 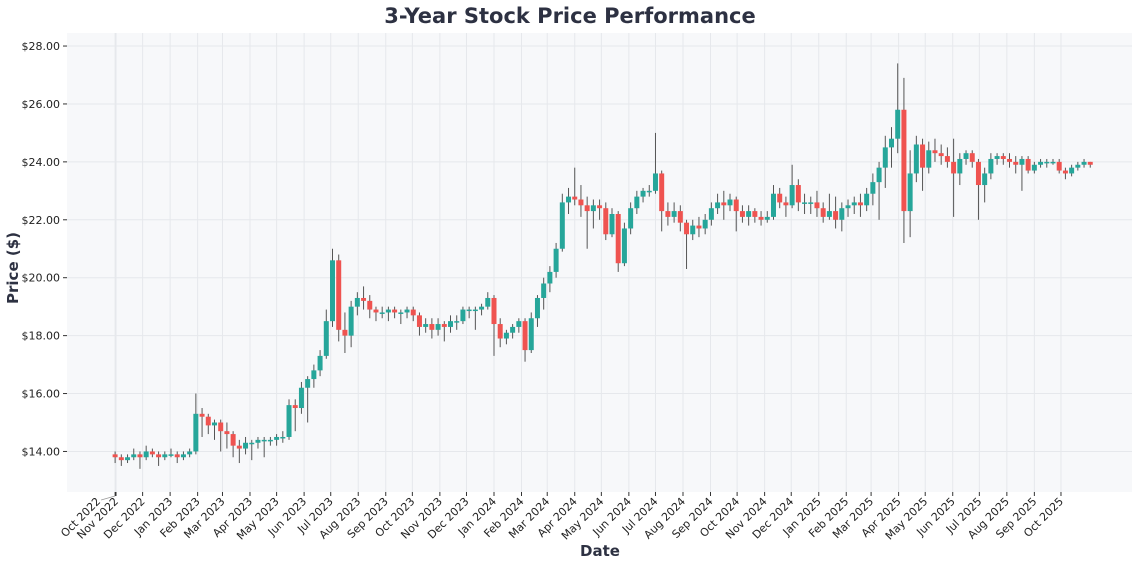 What do you see at coordinates (13, 268) in the screenshot?
I see `y-axis-label: Price ($)` at bounding box center [13, 268].